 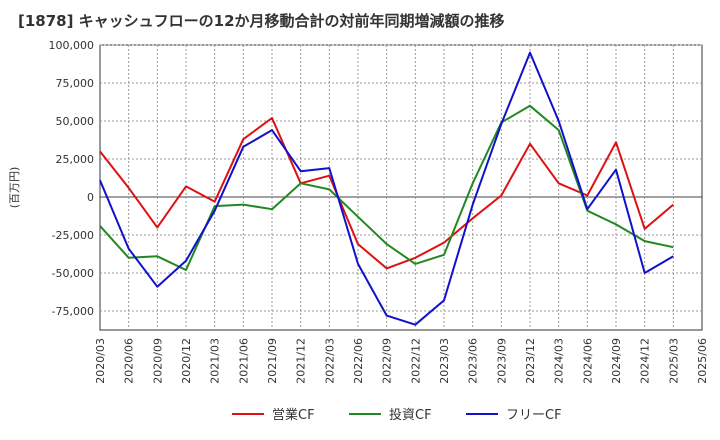 I want to click on y-tick-label: -50,000, so click(x=73, y=273).